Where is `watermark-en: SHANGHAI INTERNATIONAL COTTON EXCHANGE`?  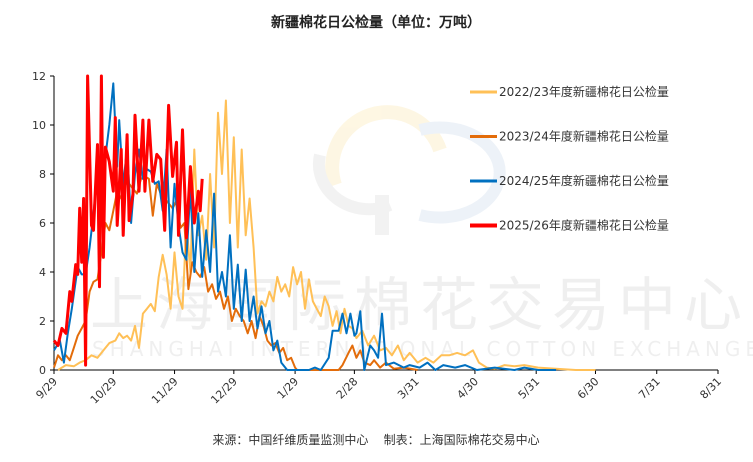 watermark-en: SHANGHAI INTERNATIONAL COTTON EXCHANGE is located at coordinates (422, 349).